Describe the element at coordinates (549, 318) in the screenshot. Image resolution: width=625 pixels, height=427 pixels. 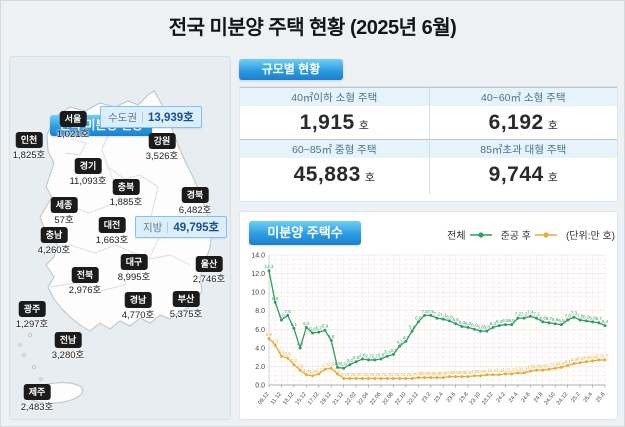
I see `data-label: 6.7` at that location.